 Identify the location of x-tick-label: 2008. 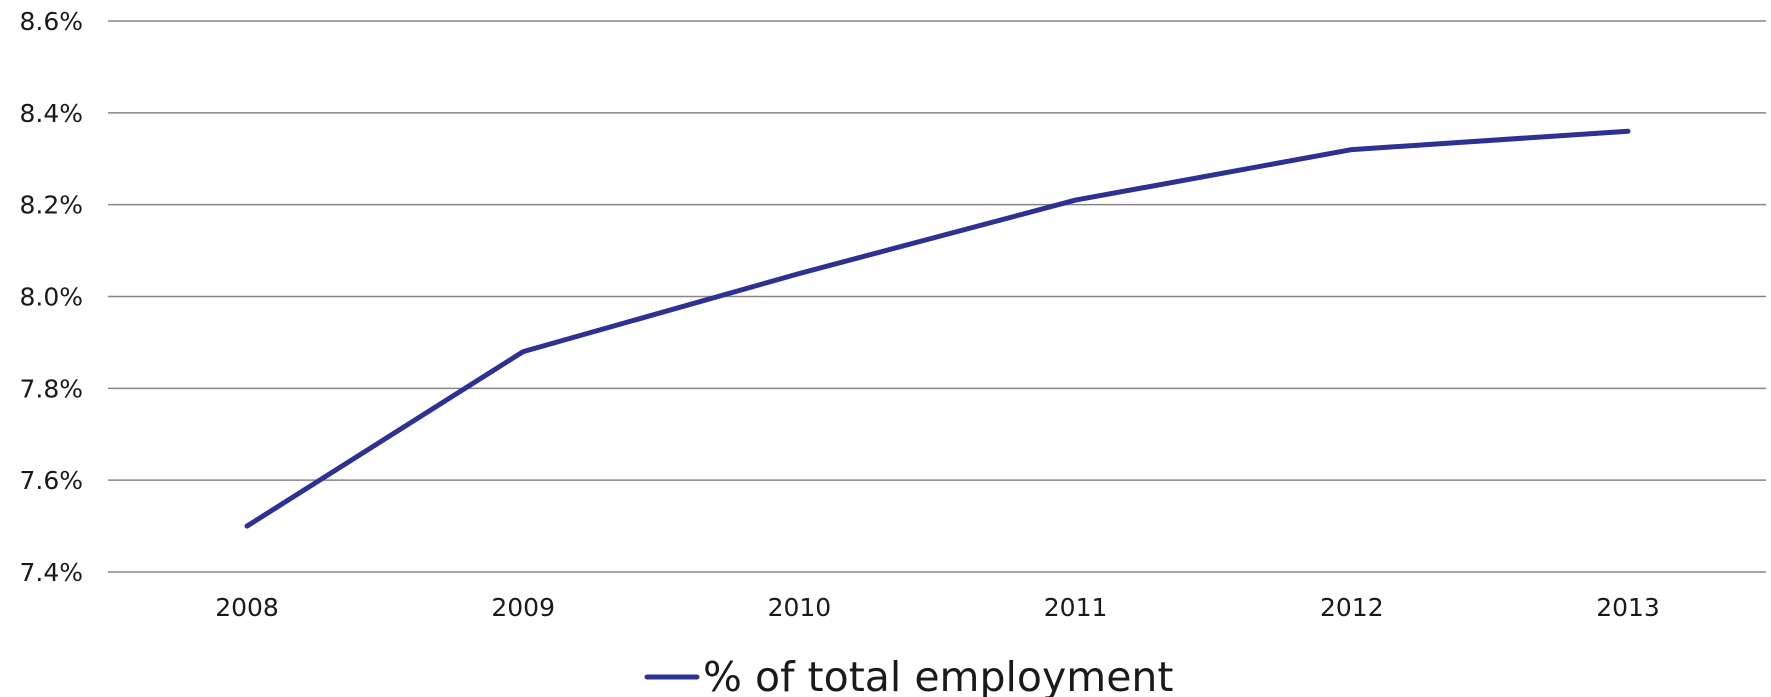
(247, 607).